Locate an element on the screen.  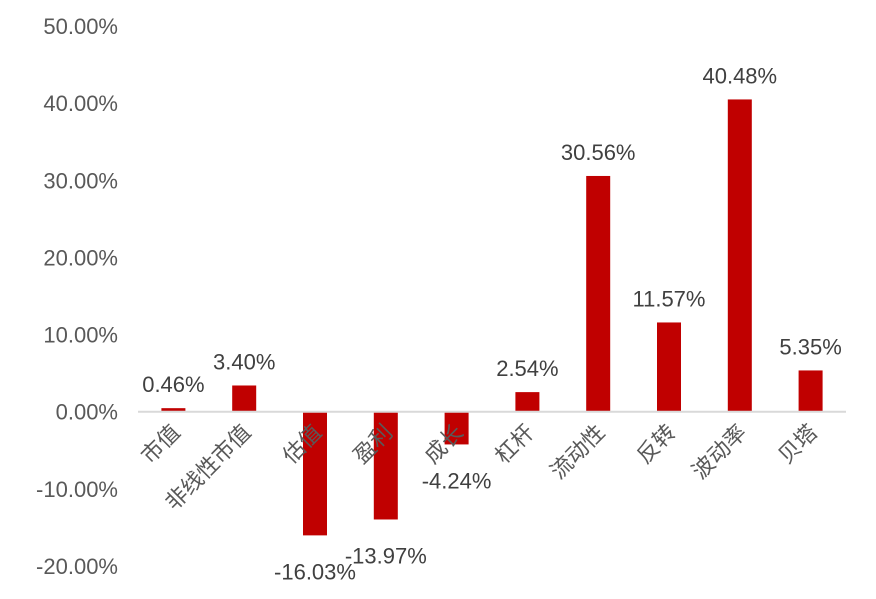
y-tick-label: 10.00% is located at coordinates (80, 335).